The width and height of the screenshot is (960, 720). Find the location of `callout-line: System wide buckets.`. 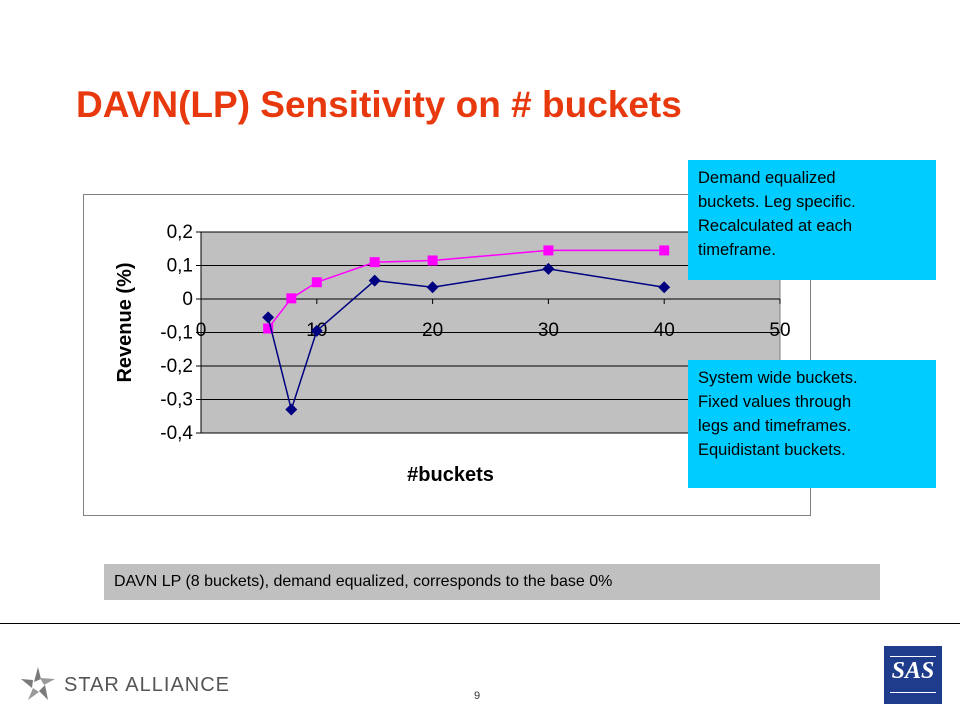

callout-line: System wide buckets. is located at coordinates (778, 378).